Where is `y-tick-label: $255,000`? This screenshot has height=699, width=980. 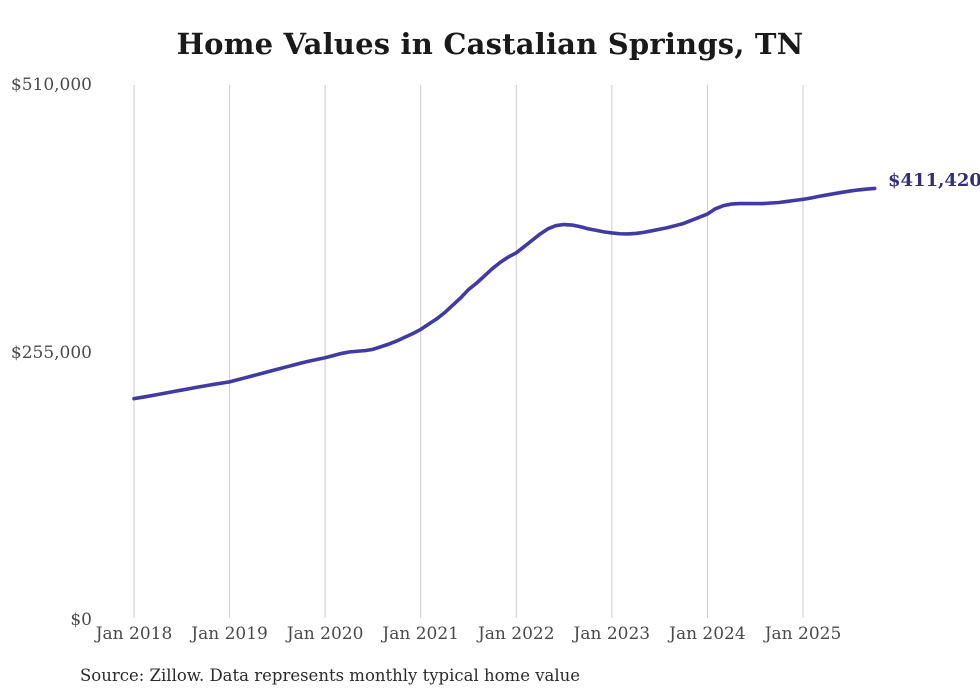
y-tick-label: $255,000 is located at coordinates (51, 352).